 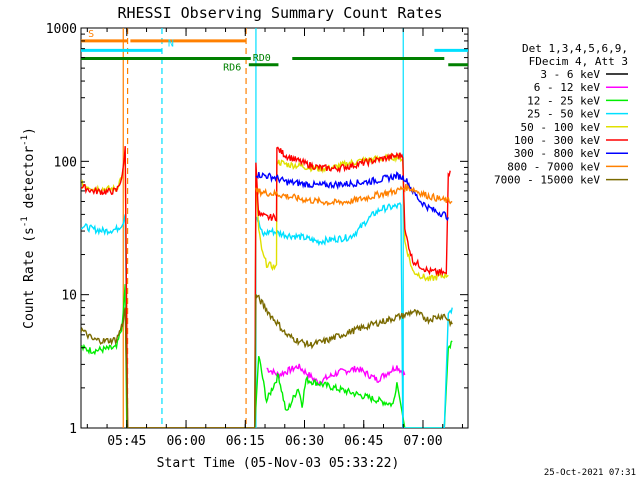 I want to click on x-axis-label: Start Time (05-Nov-03 05:33:22), so click(x=278, y=463).